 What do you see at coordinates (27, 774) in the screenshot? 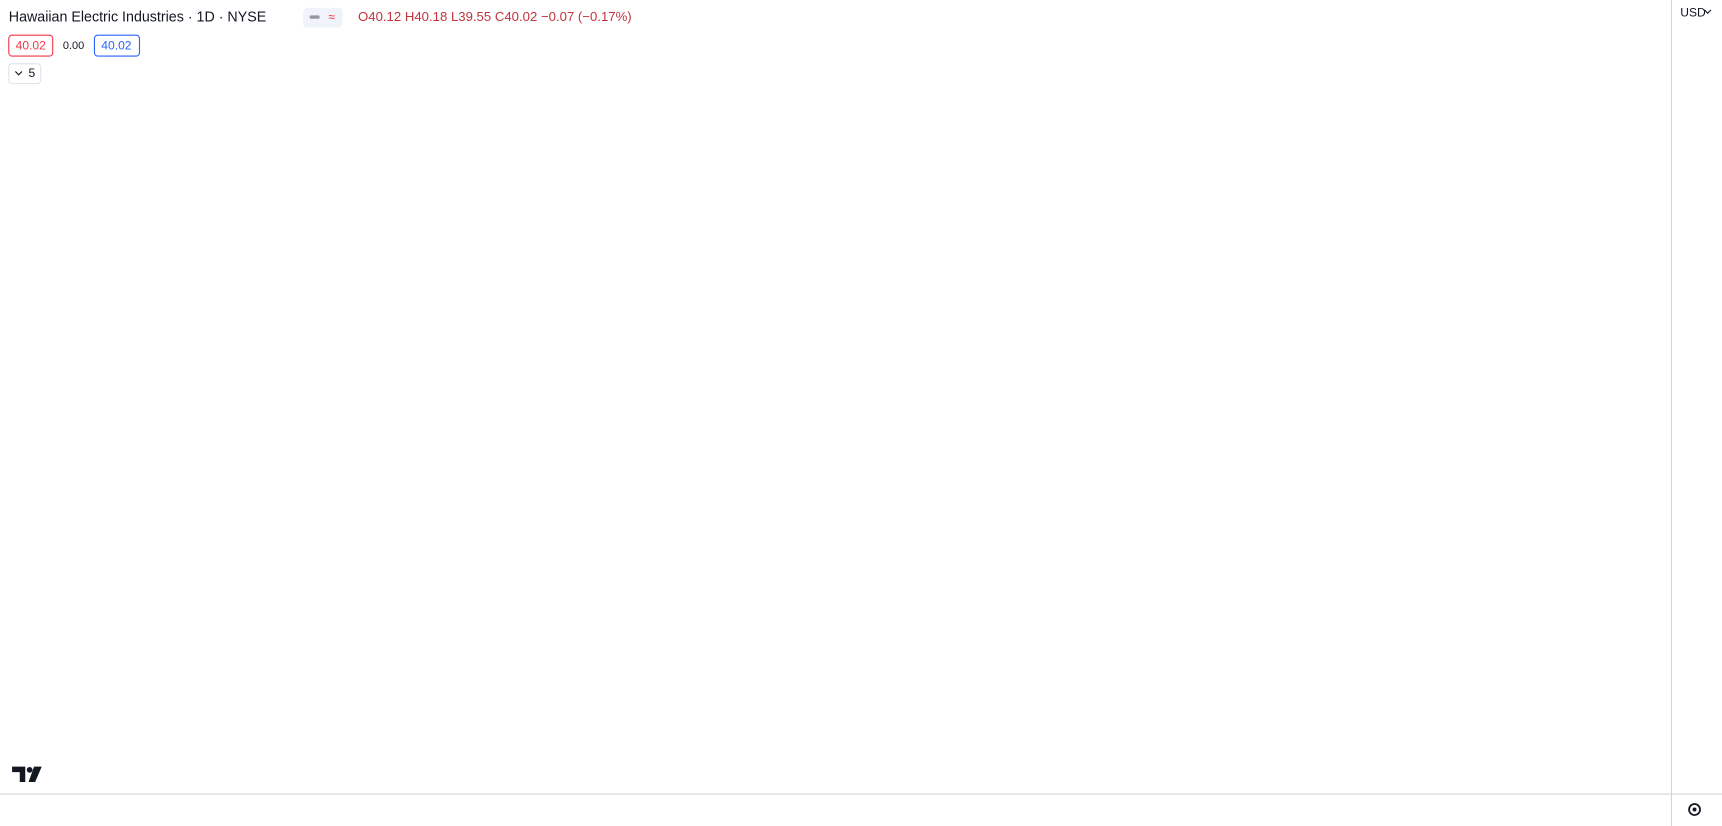
I see `tradingview-logo` at bounding box center [27, 774].